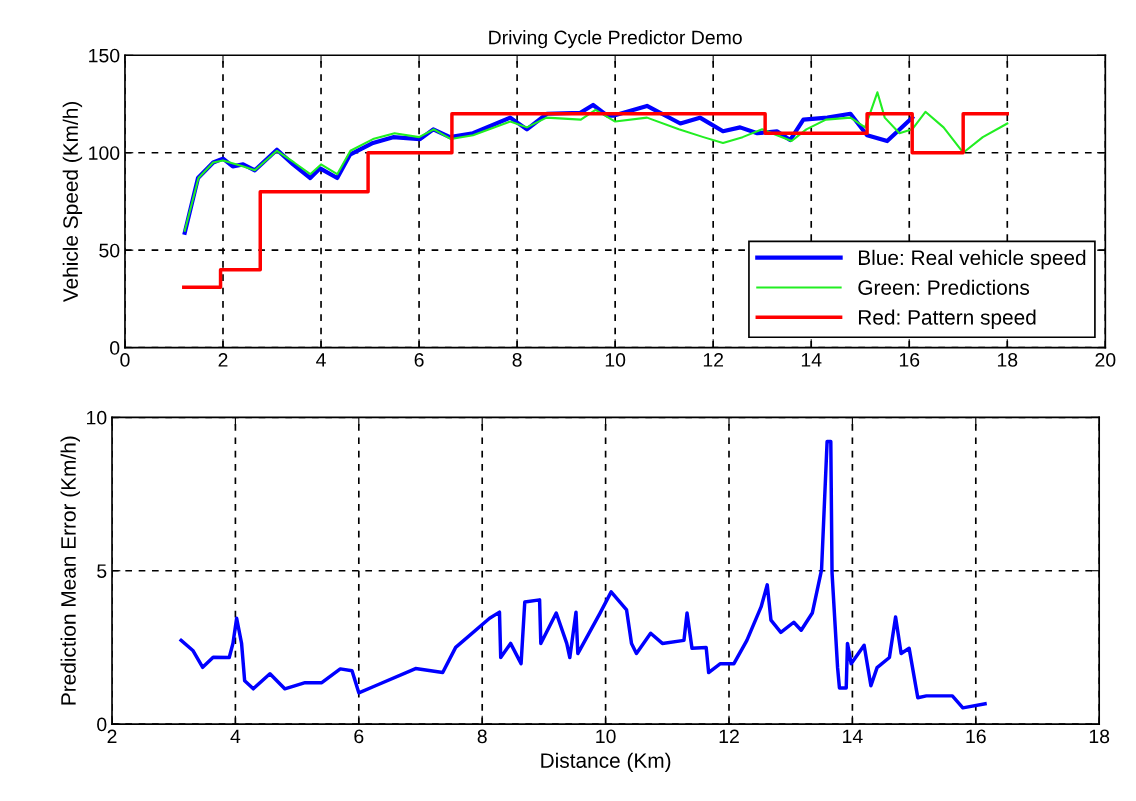 This screenshot has height=801, width=1136. What do you see at coordinates (104, 55) in the screenshot?
I see `y-tick-label: 150` at bounding box center [104, 55].